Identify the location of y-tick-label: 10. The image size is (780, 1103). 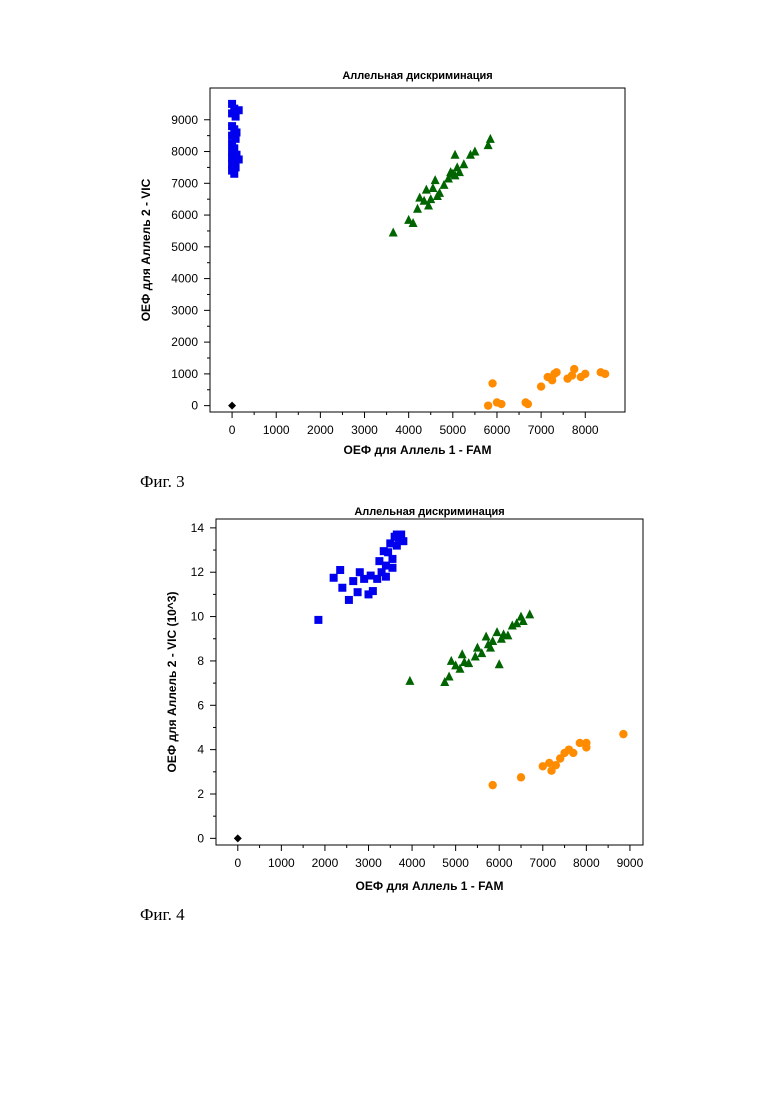
(198, 617).